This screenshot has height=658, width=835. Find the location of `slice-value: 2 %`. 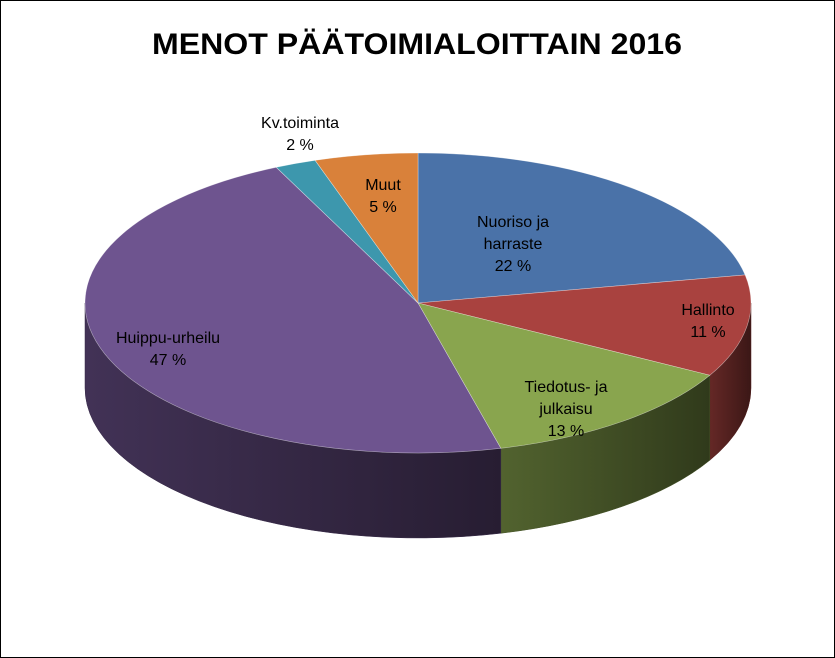

slice-value: 2 % is located at coordinates (300, 145).